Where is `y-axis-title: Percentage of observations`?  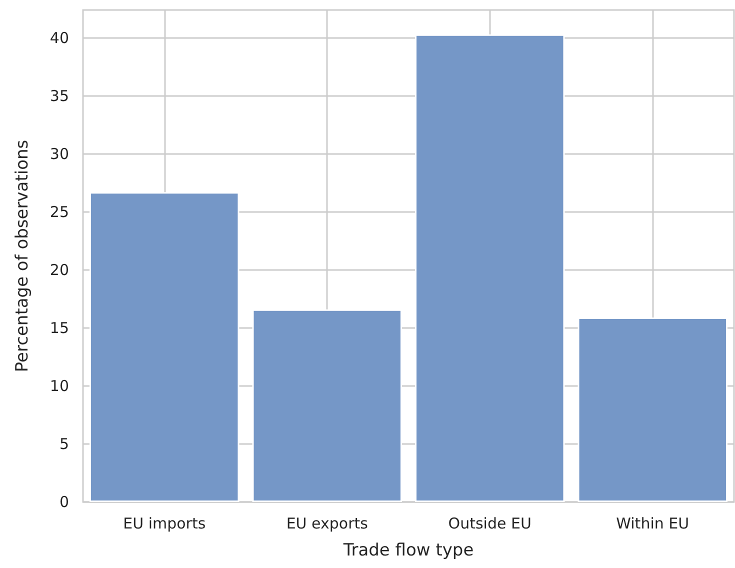 y-axis-title: Percentage of observations is located at coordinates (22, 256).